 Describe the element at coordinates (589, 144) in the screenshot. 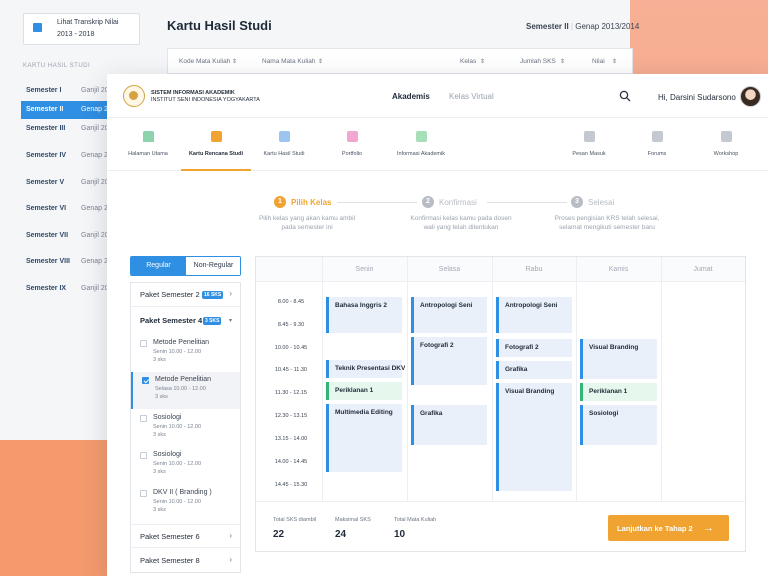

I see `module-pesan: Pesan Masuk` at that location.